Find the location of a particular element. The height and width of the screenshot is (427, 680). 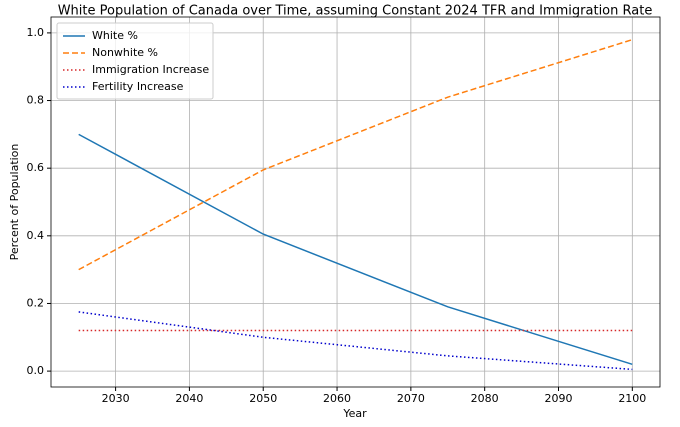

y-tick-label: 0.2 is located at coordinates (36, 302).